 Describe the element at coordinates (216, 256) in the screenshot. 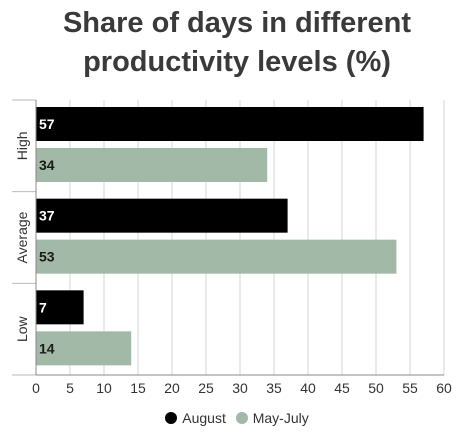

I see `bar-average-may-july` at that location.